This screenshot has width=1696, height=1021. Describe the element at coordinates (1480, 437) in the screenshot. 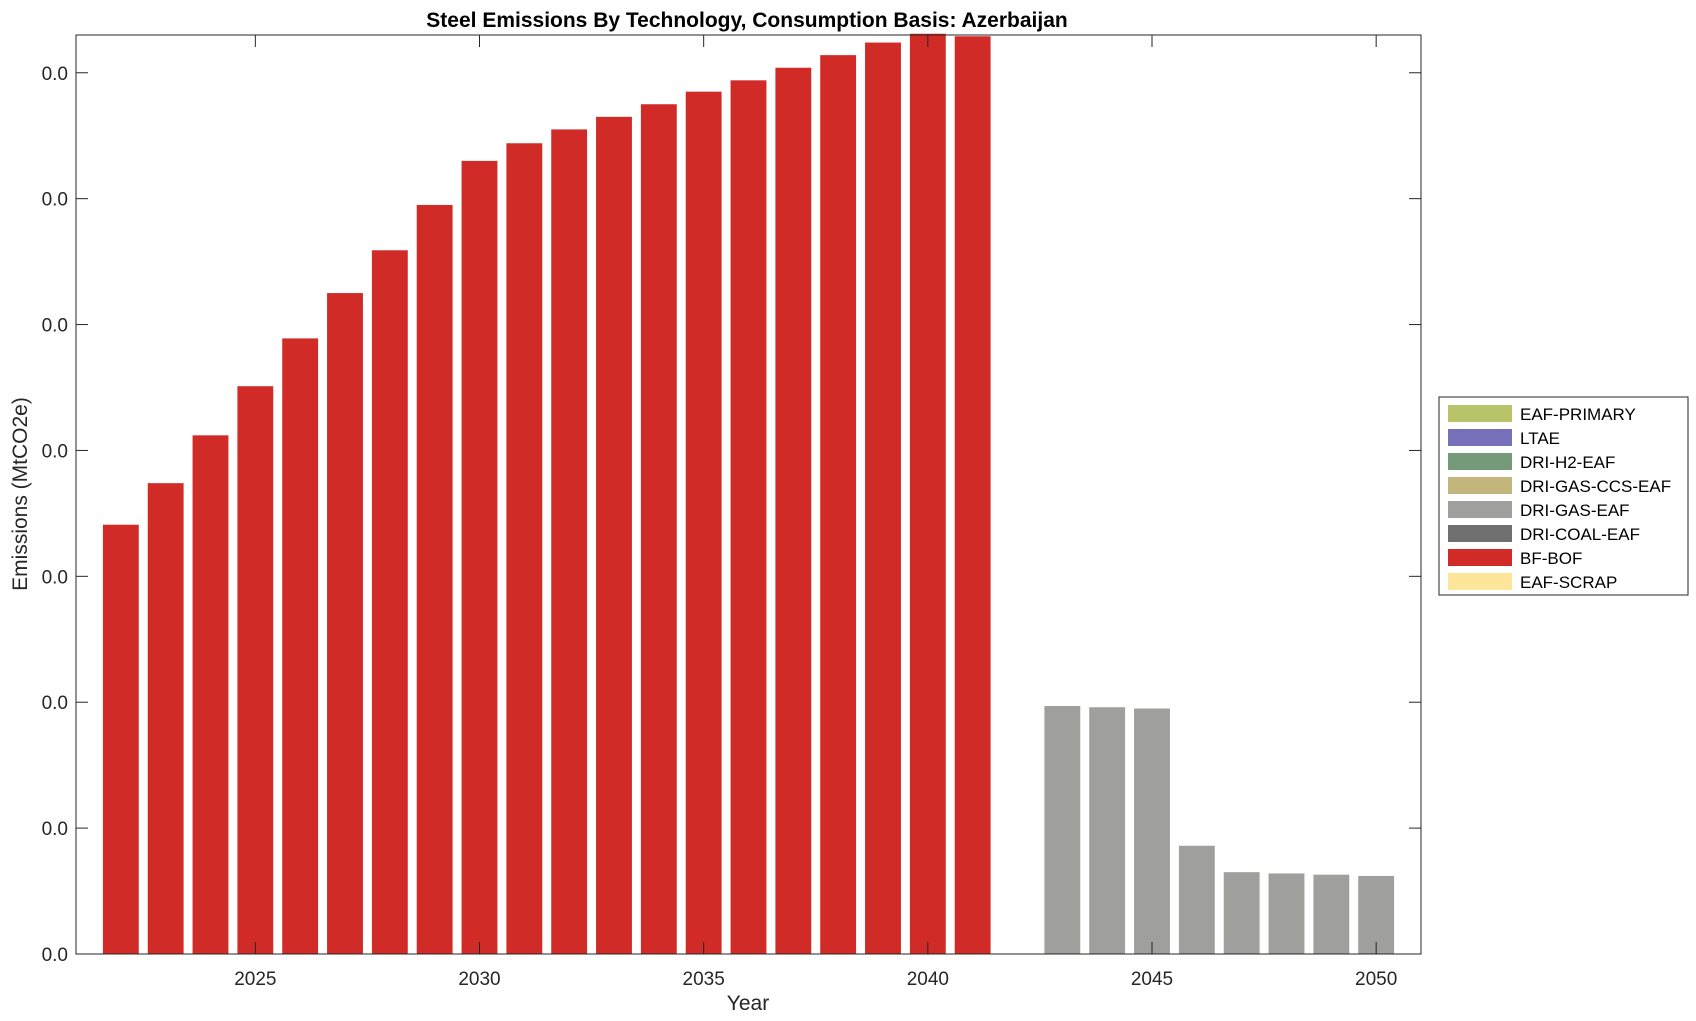

I see `legend-swatch-ltae` at that location.